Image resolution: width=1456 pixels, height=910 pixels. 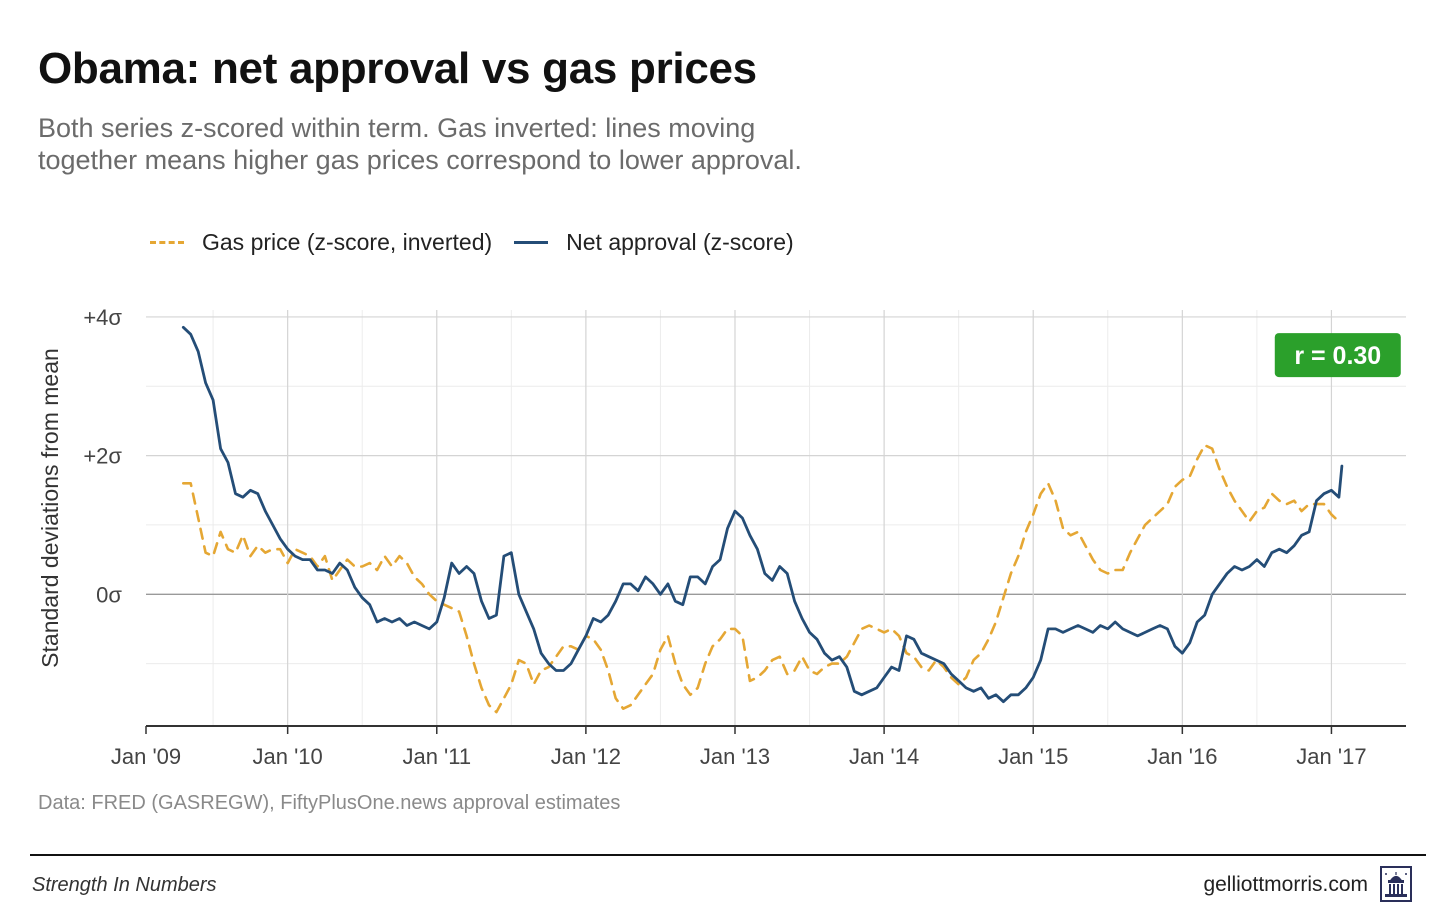 What do you see at coordinates (728, 855) in the screenshot?
I see `footer-divider` at bounding box center [728, 855].